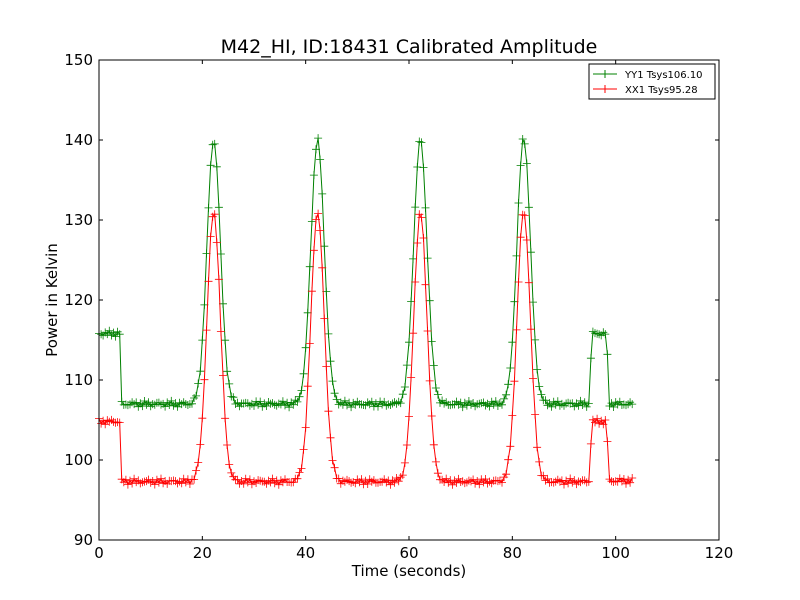 The height and width of the screenshot is (600, 800). What do you see at coordinates (615, 553) in the screenshot?
I see `x-tick-label: 100` at bounding box center [615, 553].